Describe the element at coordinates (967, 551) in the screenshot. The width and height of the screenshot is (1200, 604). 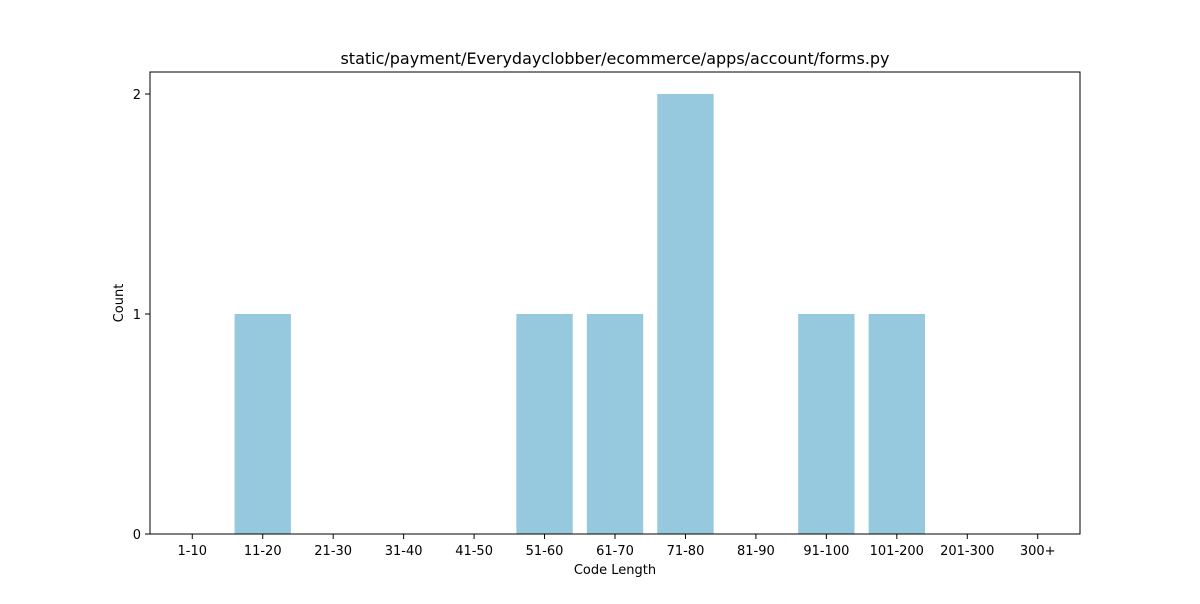
I see `x-tick-label: 201-300` at that location.